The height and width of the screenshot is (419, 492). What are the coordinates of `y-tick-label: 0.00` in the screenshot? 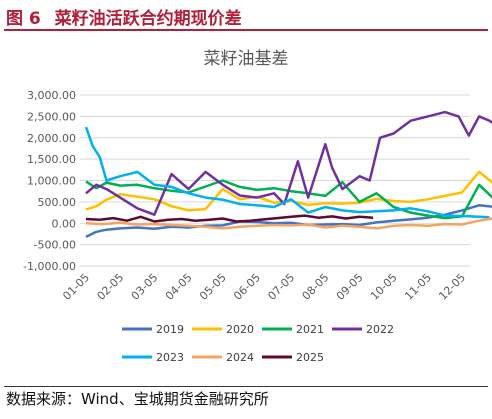 It's located at (64, 223).